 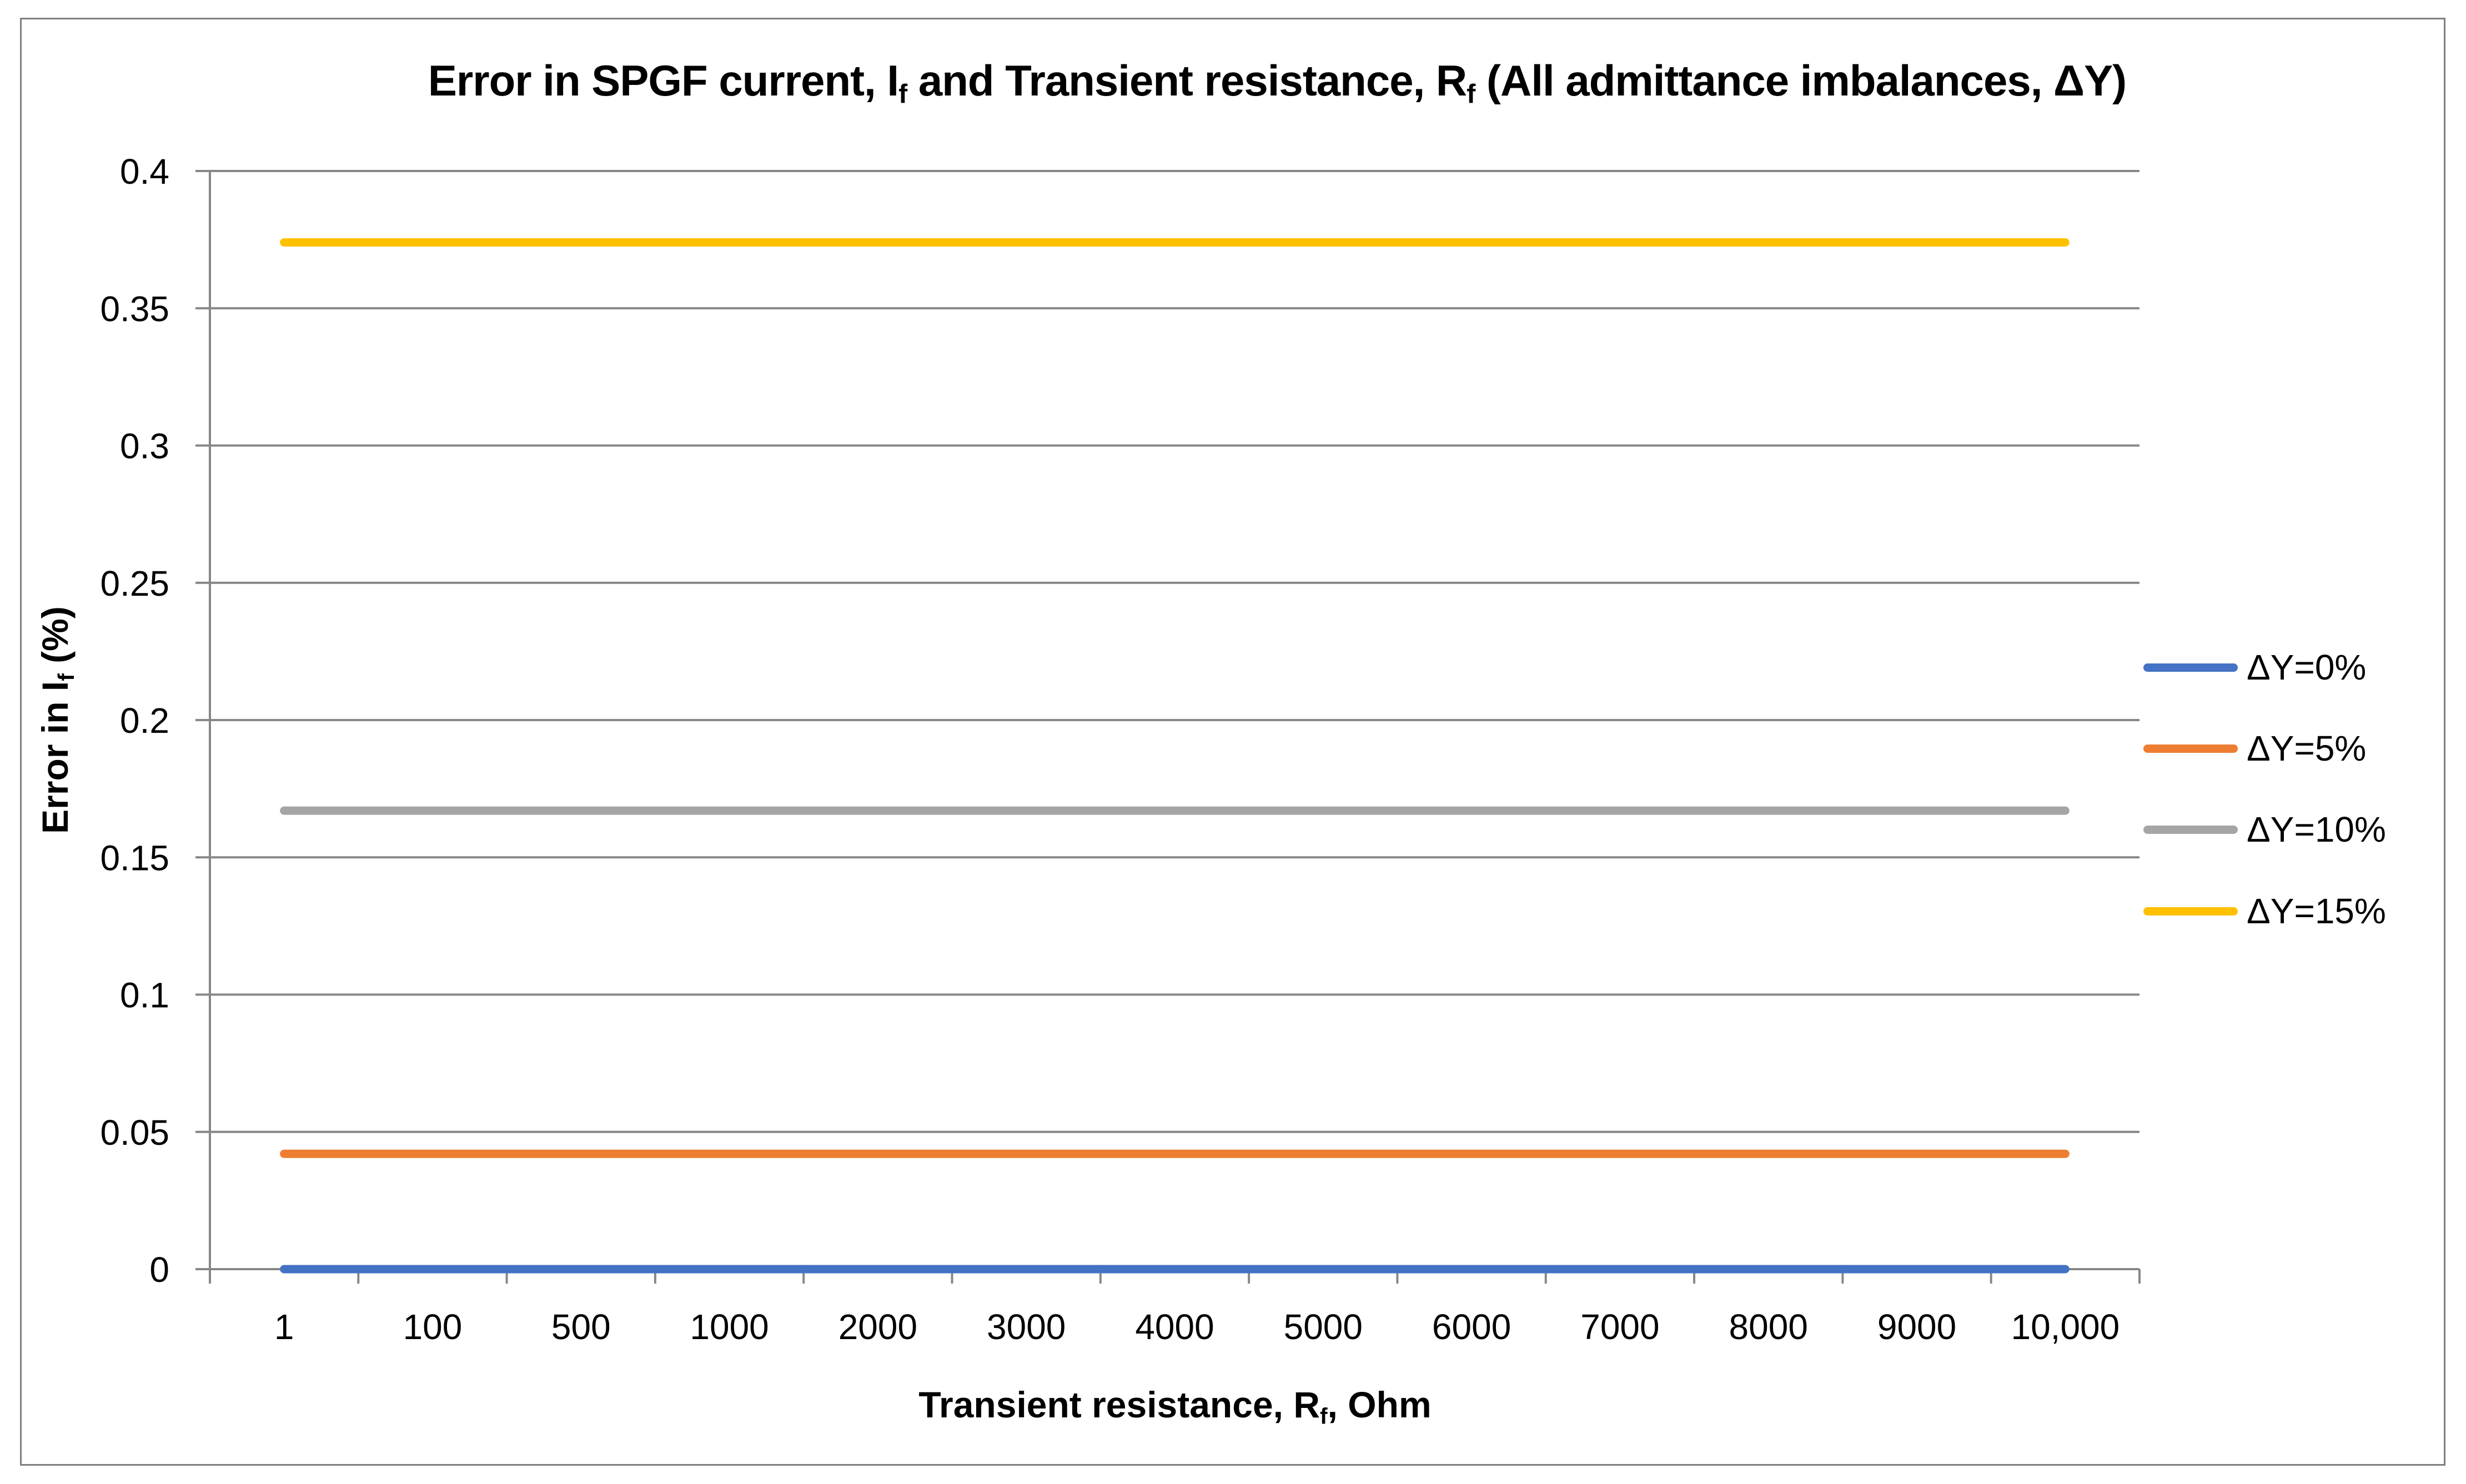 I want to click on y-tick-label: 0, so click(x=159, y=1270).